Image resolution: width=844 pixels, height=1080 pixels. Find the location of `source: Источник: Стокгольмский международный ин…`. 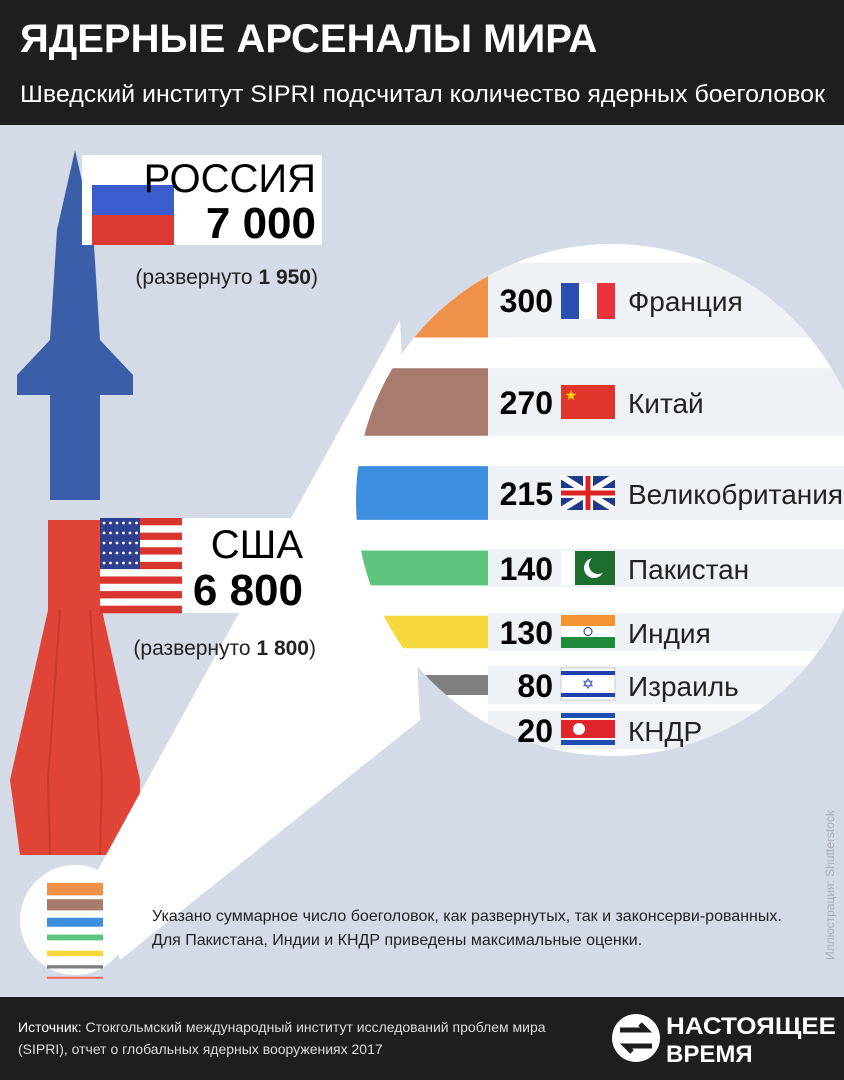

source: Источник: Стокгольмский международный ин… is located at coordinates (298, 1038).